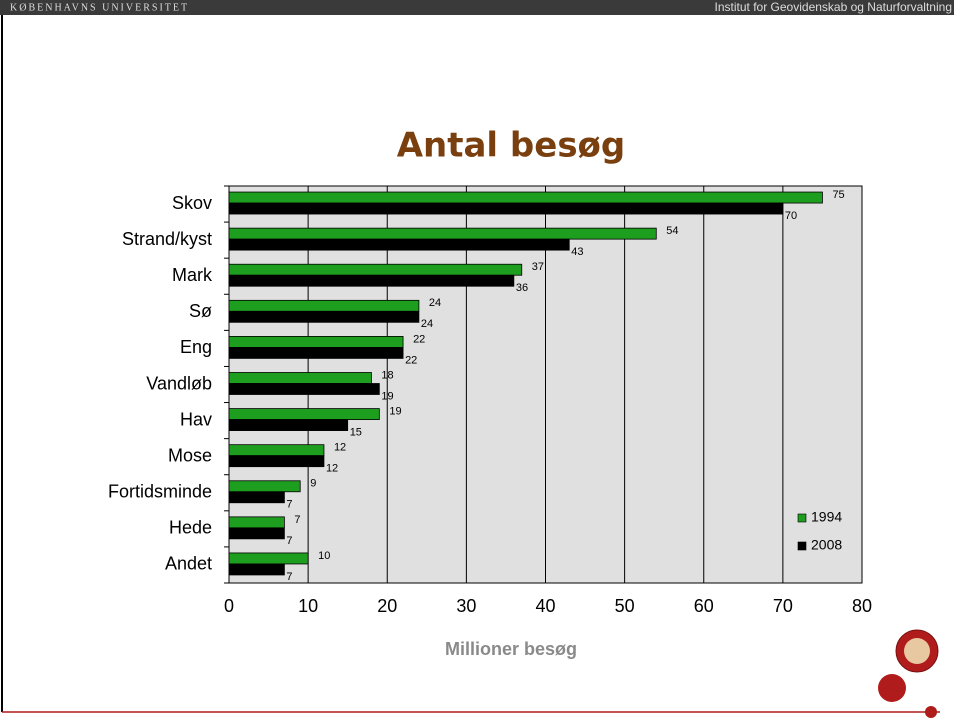 This screenshot has width=954, height=722. Describe the element at coordinates (511, 146) in the screenshot. I see `chart-title: Antal besøg` at that location.